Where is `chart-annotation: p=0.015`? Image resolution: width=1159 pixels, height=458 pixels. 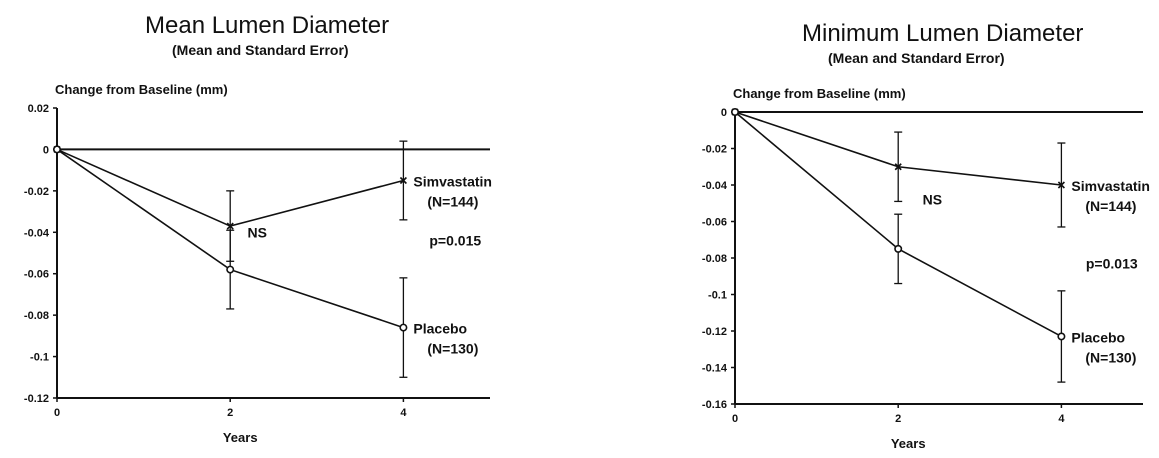 chart-annotation: p=0.015 is located at coordinates (455, 241).